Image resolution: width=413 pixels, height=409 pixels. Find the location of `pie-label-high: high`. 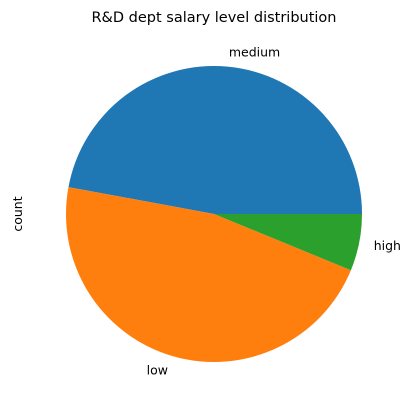

pie-label-high: high is located at coordinates (387, 245).